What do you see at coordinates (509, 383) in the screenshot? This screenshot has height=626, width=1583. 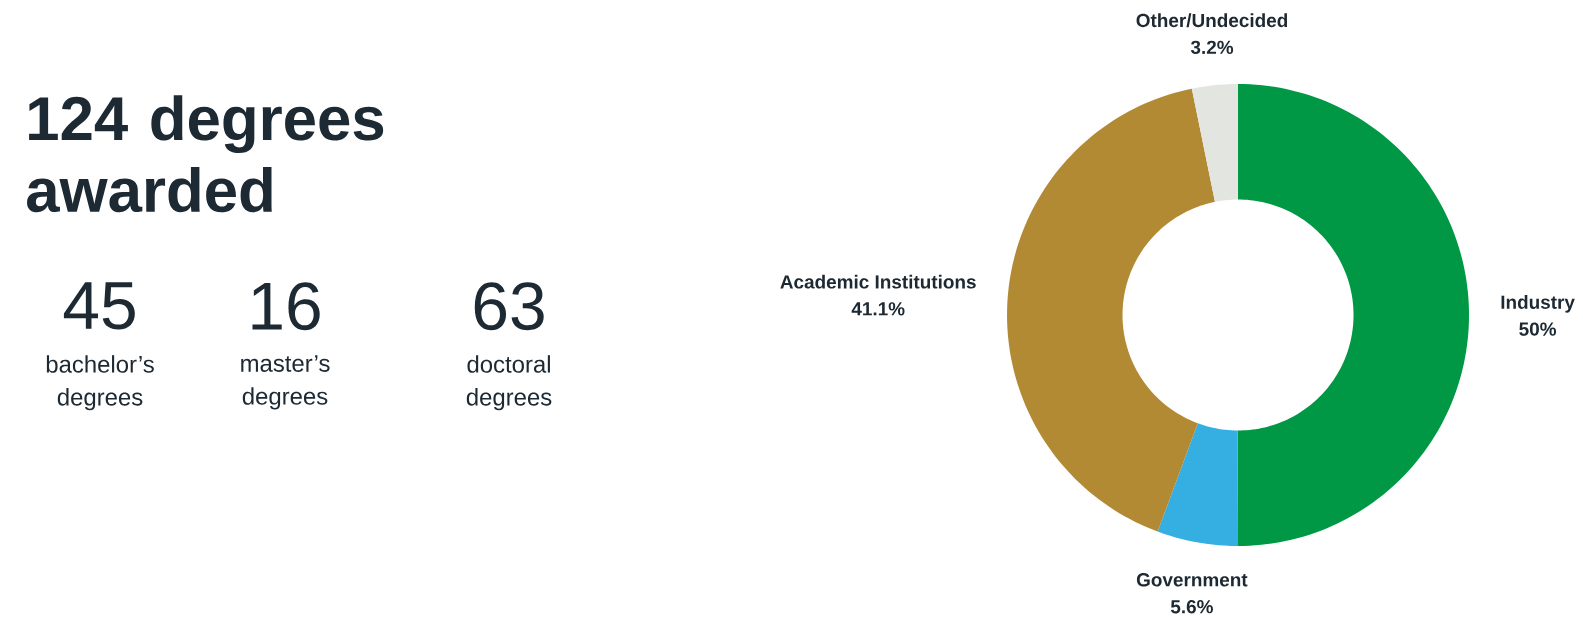 I see `text: doctoral degrees` at bounding box center [509, 383].